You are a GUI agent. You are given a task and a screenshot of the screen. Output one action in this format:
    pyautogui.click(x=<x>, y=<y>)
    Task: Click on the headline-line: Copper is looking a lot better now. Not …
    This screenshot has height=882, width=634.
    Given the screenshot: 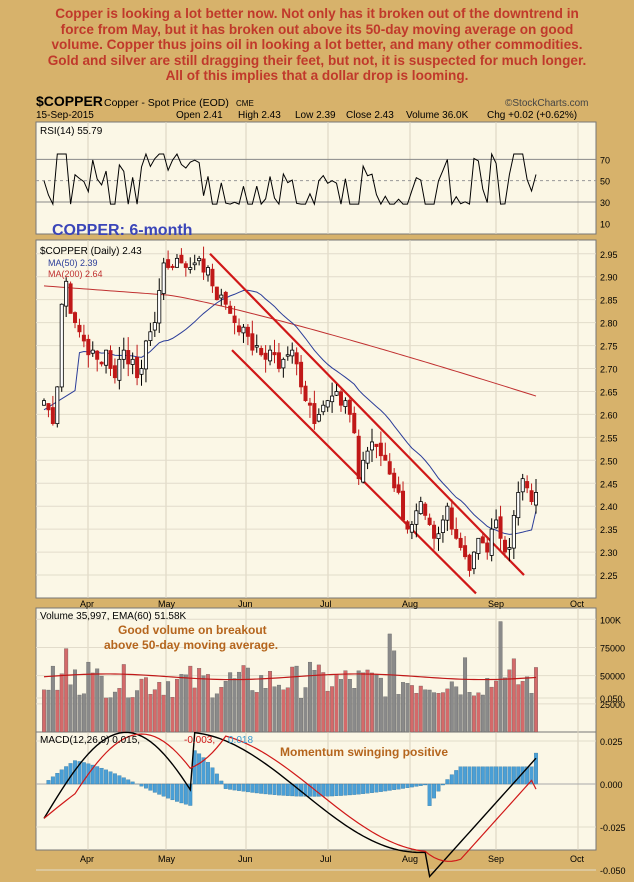 What is the action you would take?
    pyautogui.click(x=317, y=13)
    